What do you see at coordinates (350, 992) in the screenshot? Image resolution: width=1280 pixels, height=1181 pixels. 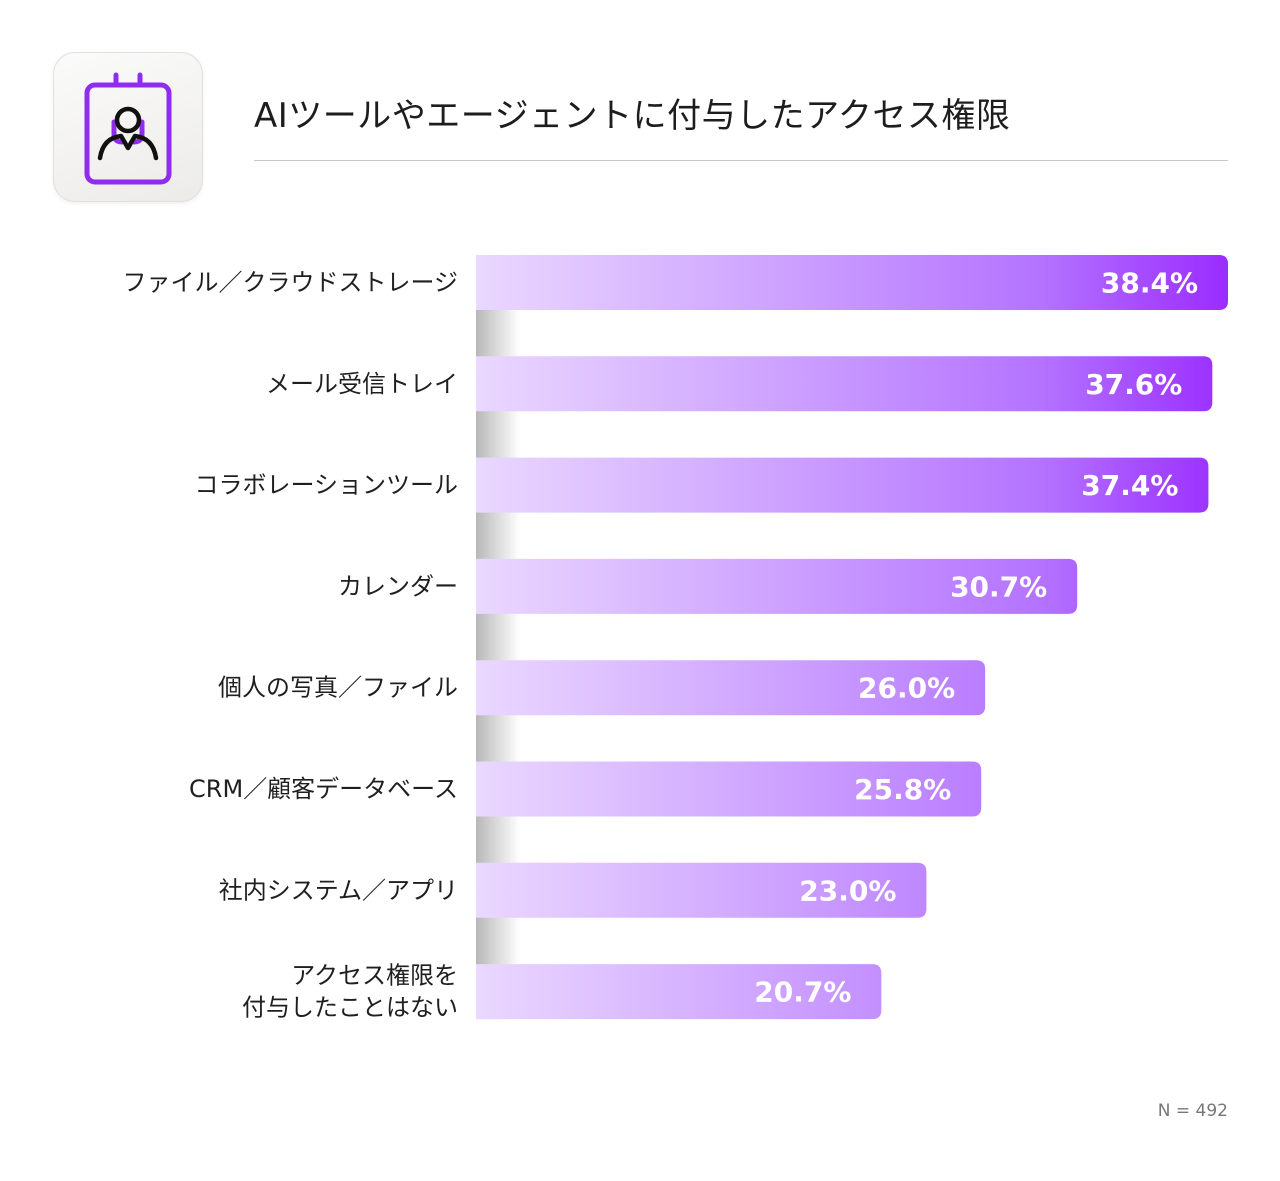 I see `category-label: アクセス権限を付与したことはない` at bounding box center [350, 992].